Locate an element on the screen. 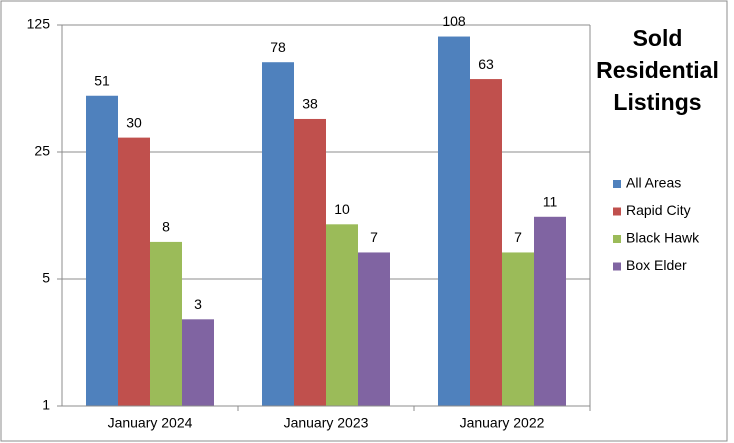 The height and width of the screenshot is (443, 734). chart-title: Sold Residential Listings is located at coordinates (657, 70).